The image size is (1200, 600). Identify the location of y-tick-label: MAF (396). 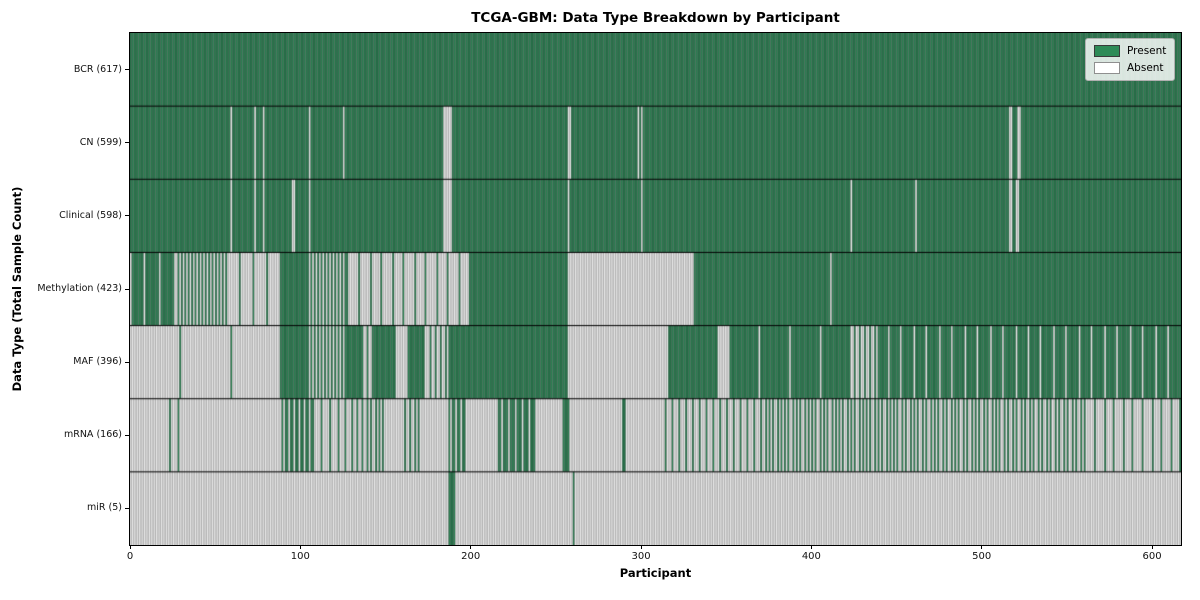
(97, 362).